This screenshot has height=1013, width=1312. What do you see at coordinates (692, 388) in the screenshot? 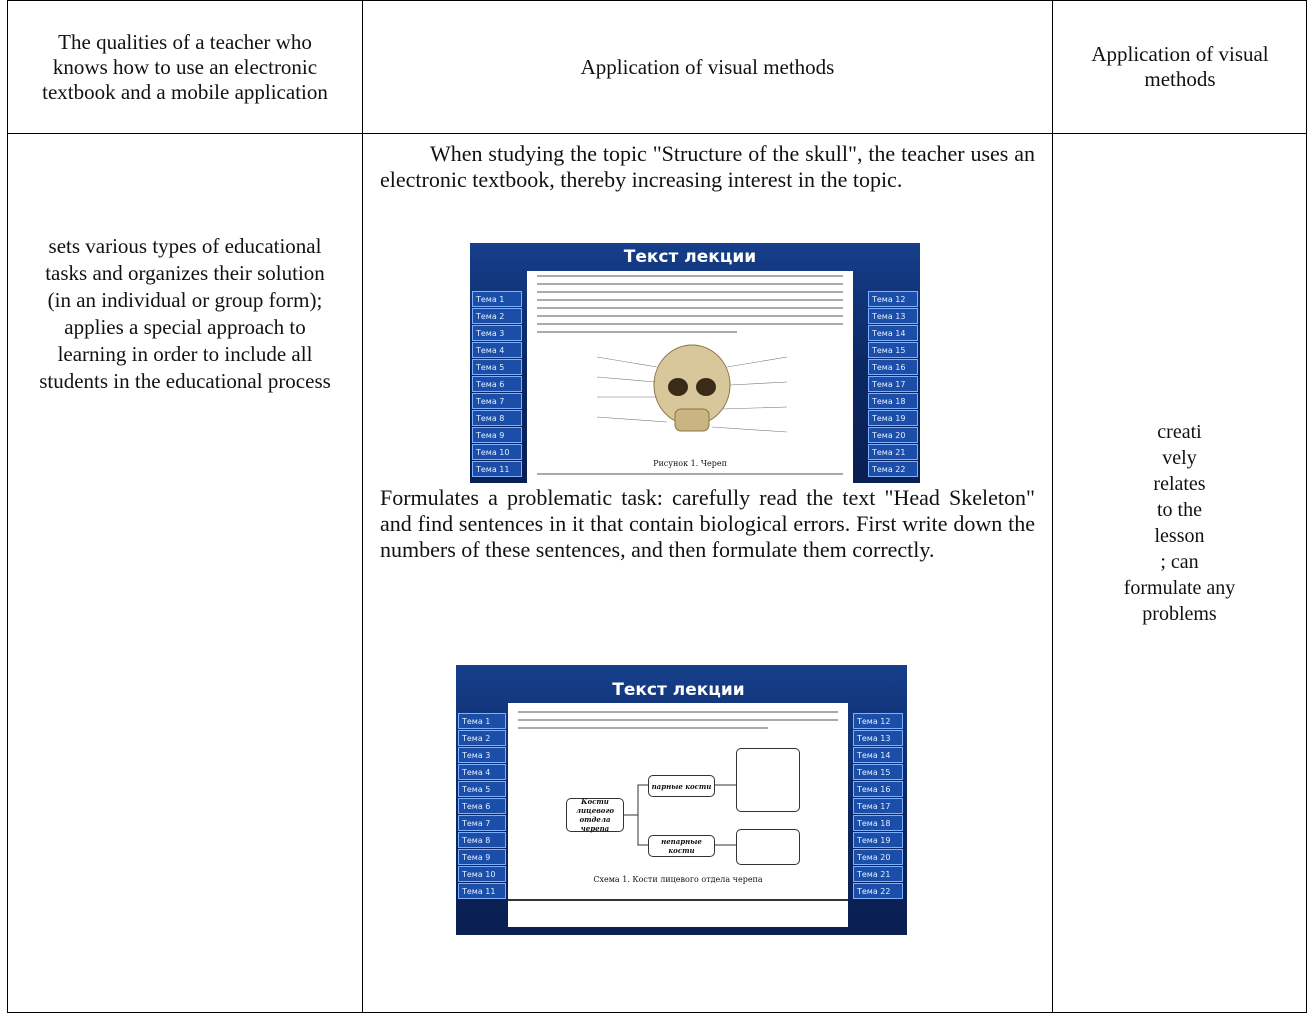
I see `skull-figure` at bounding box center [692, 388].